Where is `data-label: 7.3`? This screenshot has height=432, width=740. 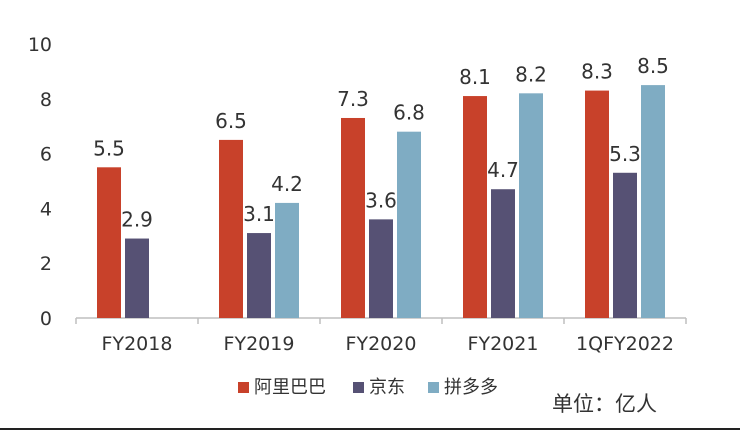 data-label: 7.3 is located at coordinates (353, 99).